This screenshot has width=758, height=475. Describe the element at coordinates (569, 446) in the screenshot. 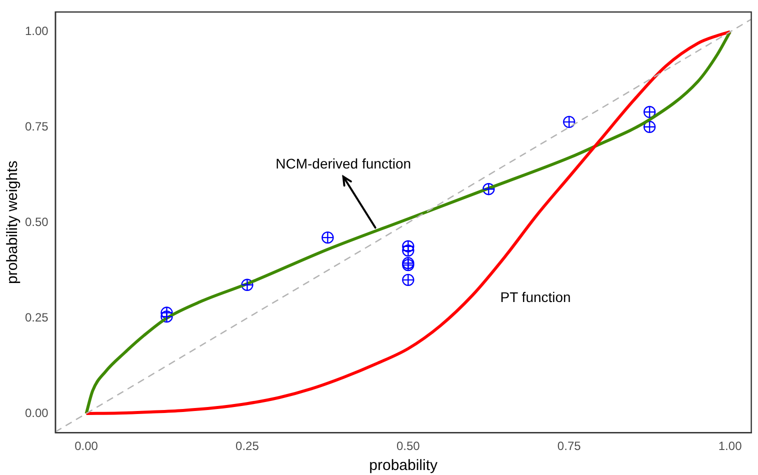

I see `x-tick-label: 0.75` at that location.